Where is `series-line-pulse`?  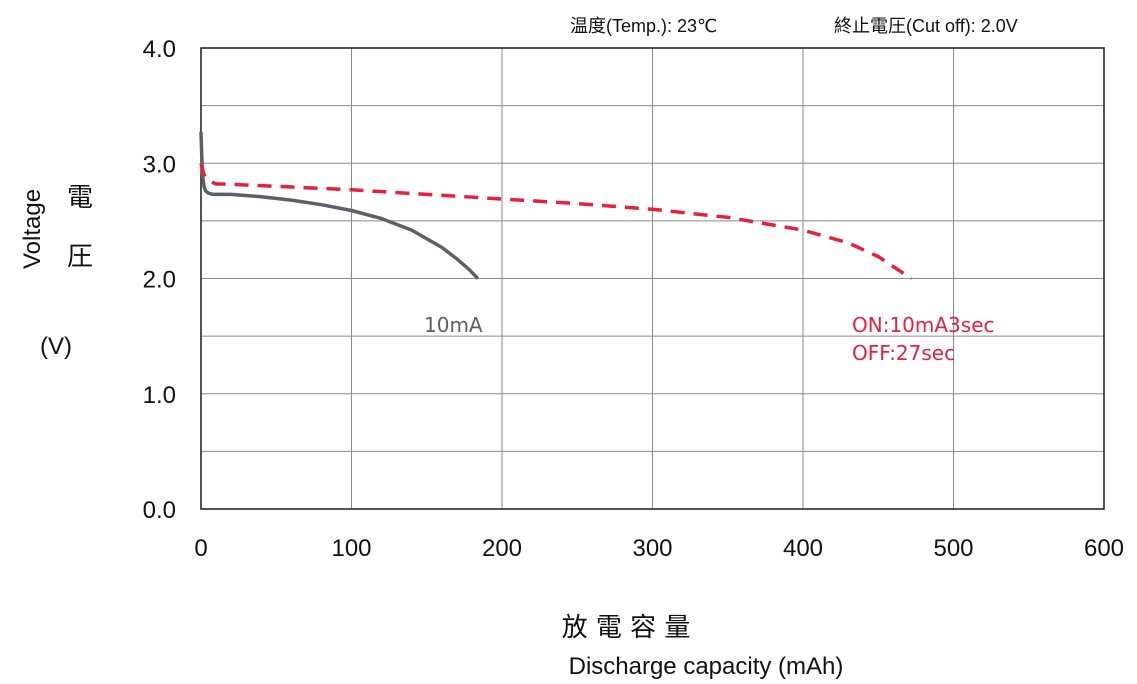 series-line-pulse is located at coordinates (556, 221).